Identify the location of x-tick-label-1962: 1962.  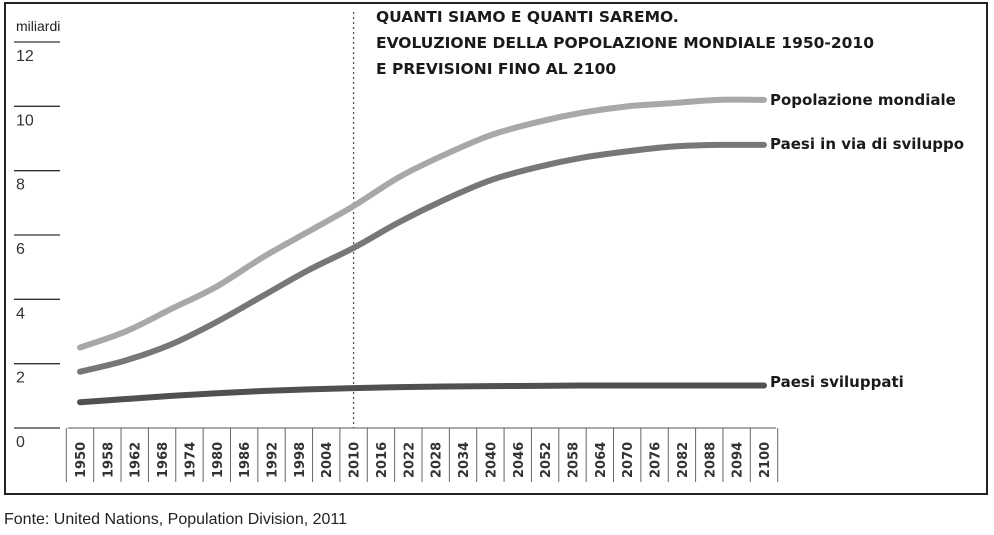
(136, 460).